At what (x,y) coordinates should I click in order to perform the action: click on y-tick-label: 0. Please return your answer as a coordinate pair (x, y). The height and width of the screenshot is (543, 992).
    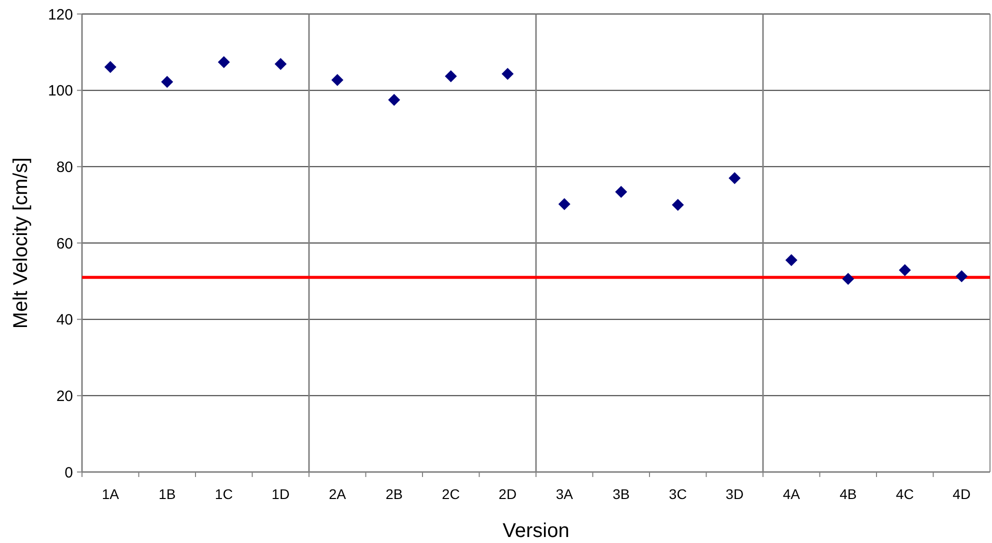
    Looking at the image, I should click on (68, 473).